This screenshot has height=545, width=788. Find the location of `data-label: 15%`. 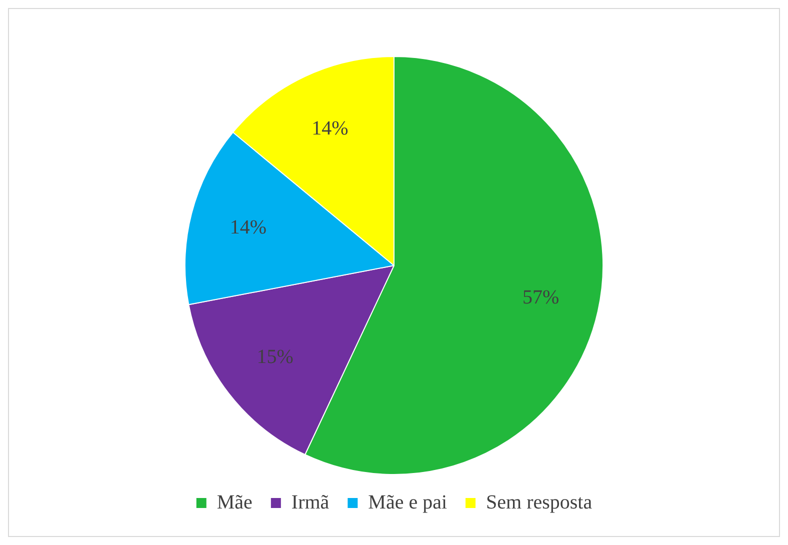

data-label: 15% is located at coordinates (275, 357).